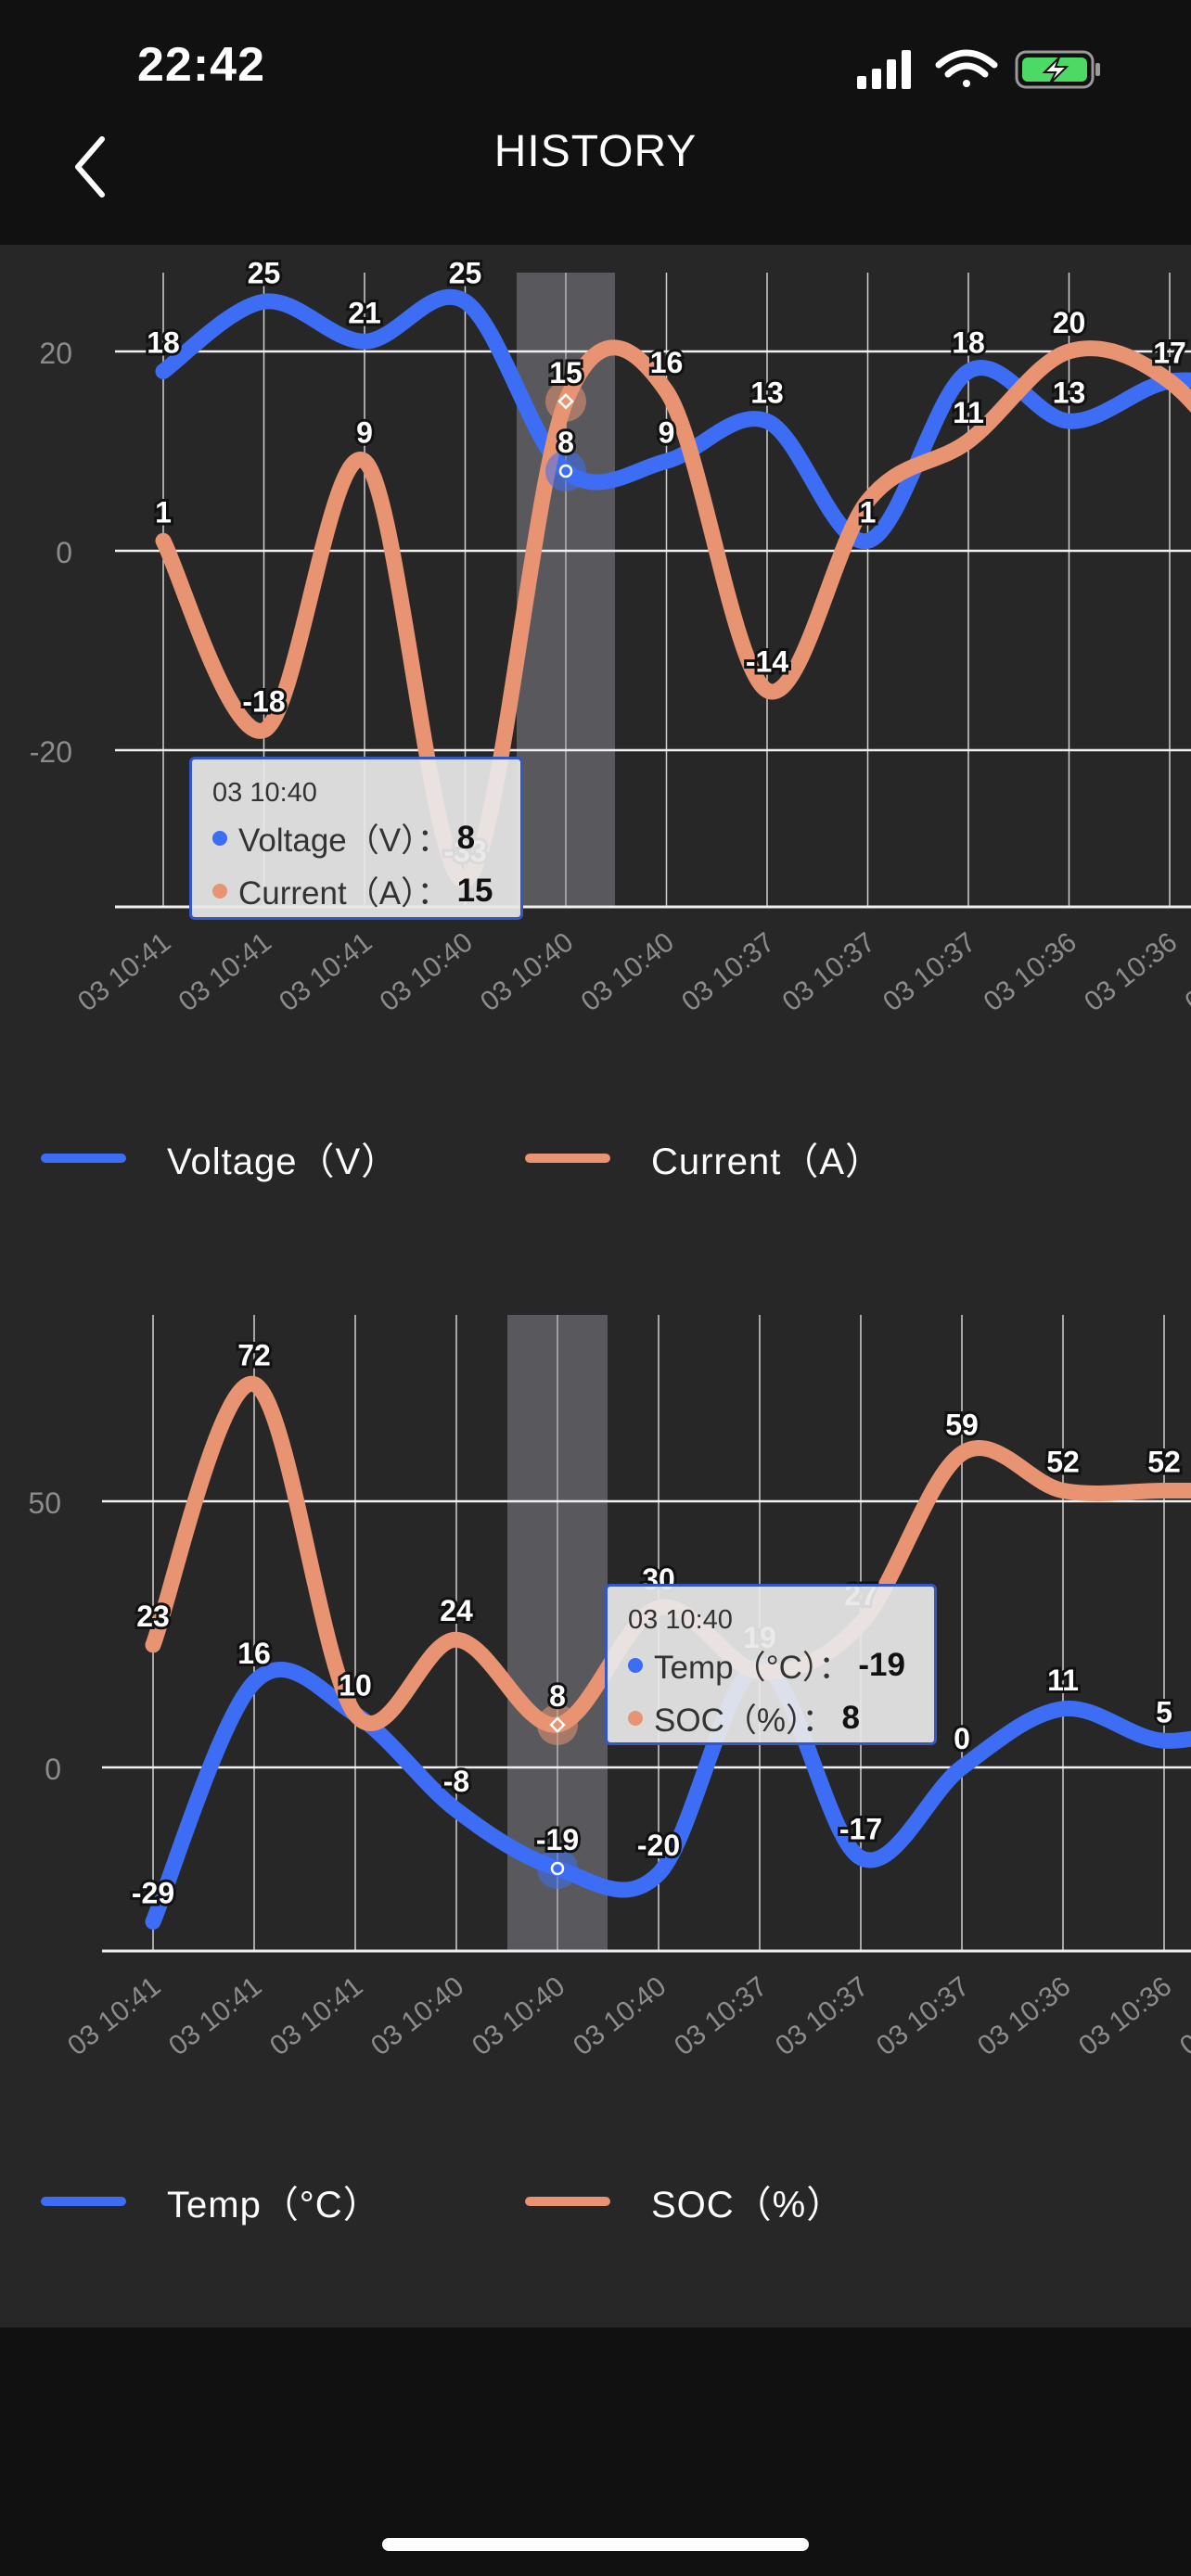 Image resolution: width=1191 pixels, height=2576 pixels. I want to click on back-chevron-icon, so click(91, 167).